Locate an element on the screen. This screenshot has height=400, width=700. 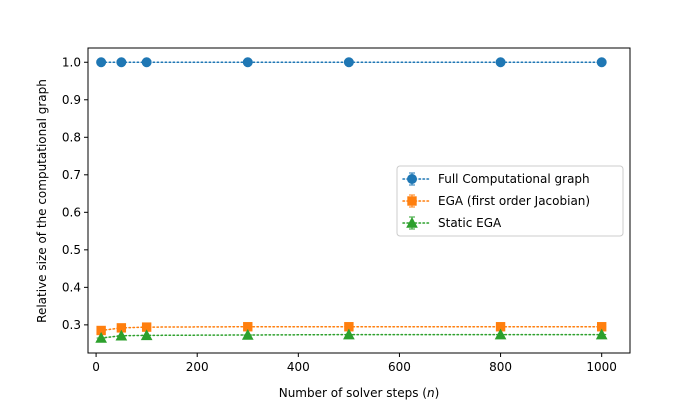
legend-frame is located at coordinates (510, 201).